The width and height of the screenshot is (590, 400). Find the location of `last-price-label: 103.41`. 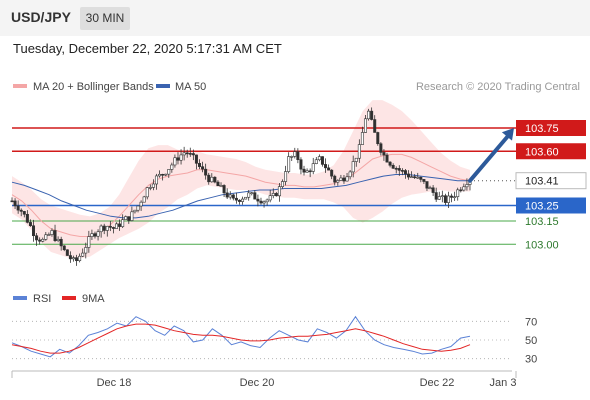

last-price-label: 103.41 is located at coordinates (542, 182).